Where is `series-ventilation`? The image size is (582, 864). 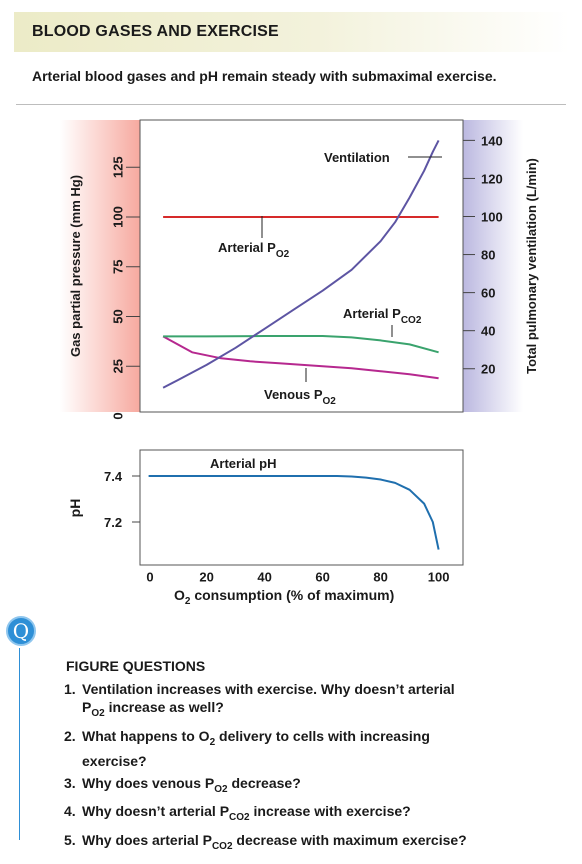 series-ventilation is located at coordinates (301, 264).